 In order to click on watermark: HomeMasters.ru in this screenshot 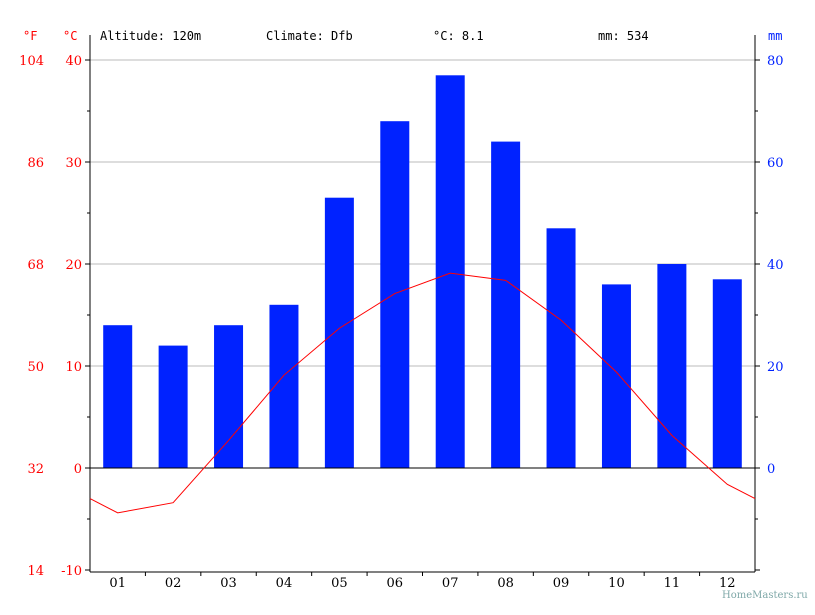, I will do `click(765, 595)`.